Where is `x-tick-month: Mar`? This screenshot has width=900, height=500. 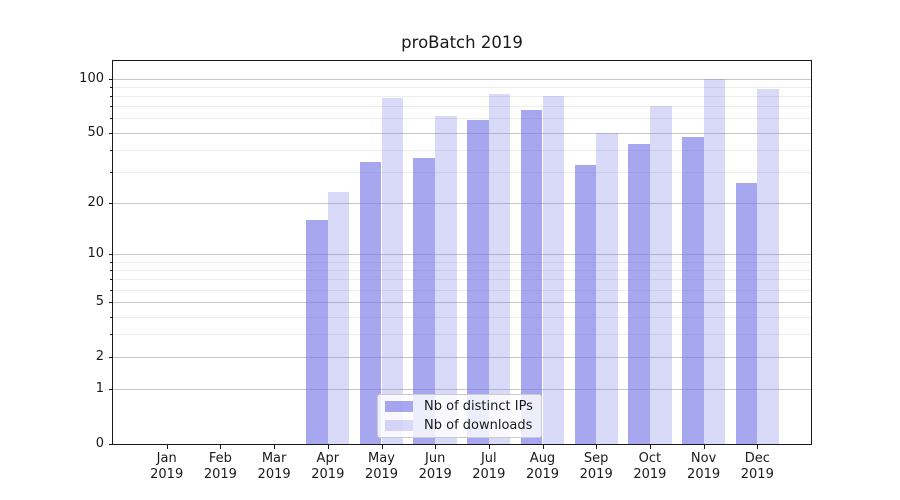 x-tick-month: Mar is located at coordinates (274, 458).